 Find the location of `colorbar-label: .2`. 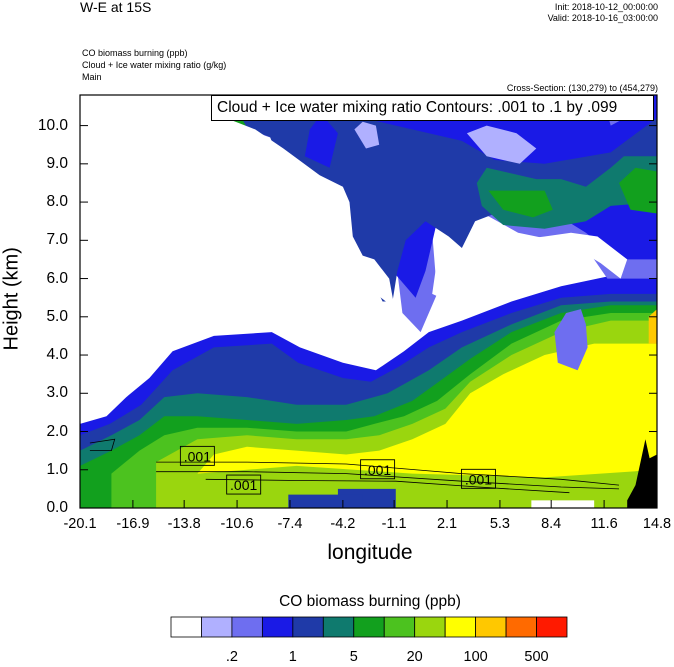

colorbar-label: .2 is located at coordinates (231, 657).